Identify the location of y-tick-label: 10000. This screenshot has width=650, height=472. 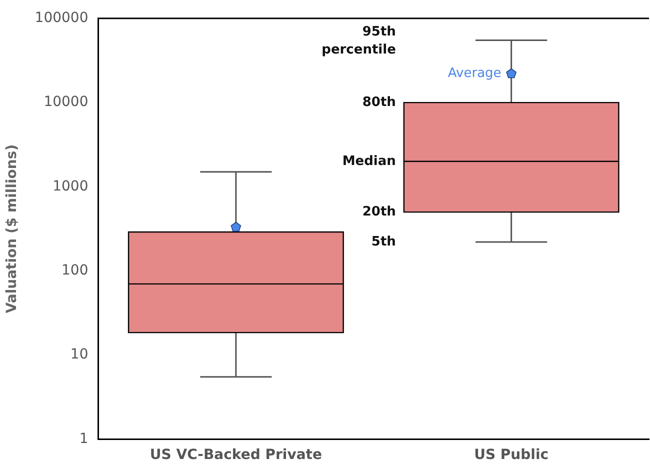
(66, 102).